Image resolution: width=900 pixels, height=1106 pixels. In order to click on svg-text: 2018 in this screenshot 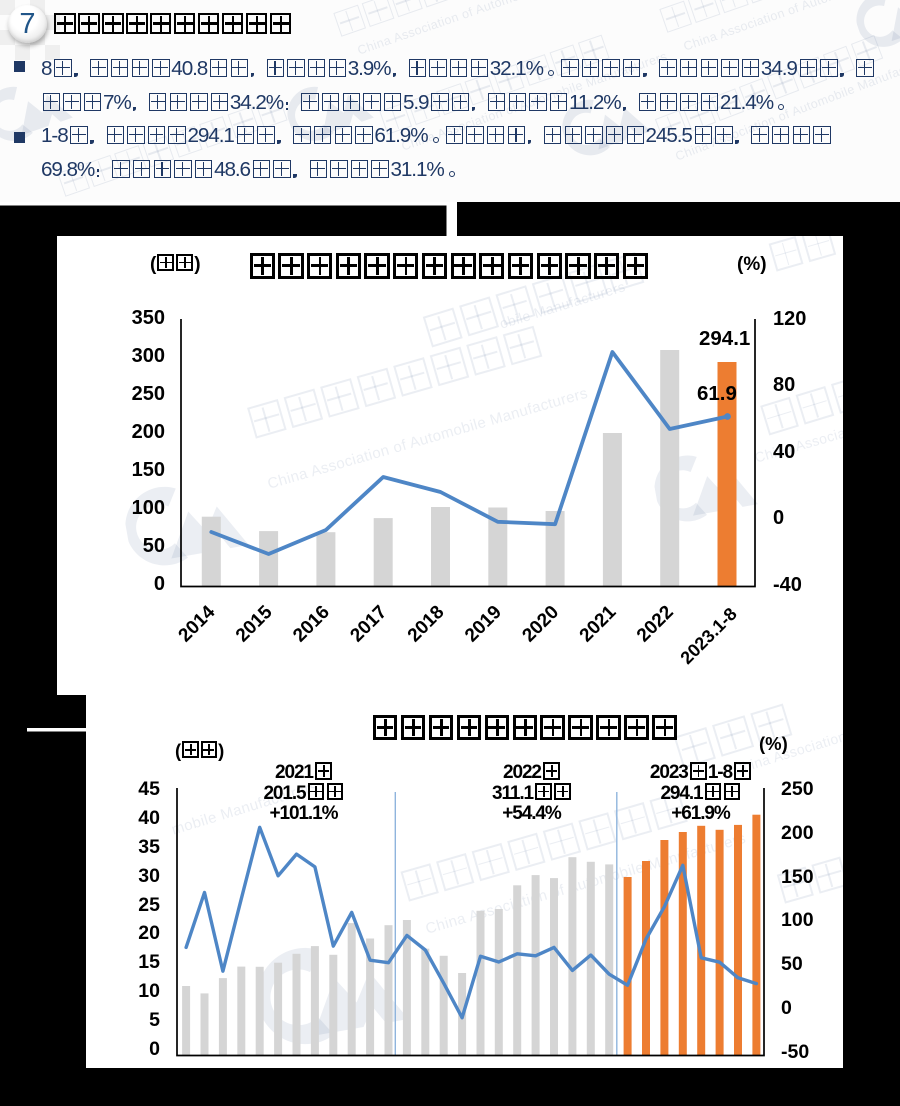, I will do `click(426, 624)`.